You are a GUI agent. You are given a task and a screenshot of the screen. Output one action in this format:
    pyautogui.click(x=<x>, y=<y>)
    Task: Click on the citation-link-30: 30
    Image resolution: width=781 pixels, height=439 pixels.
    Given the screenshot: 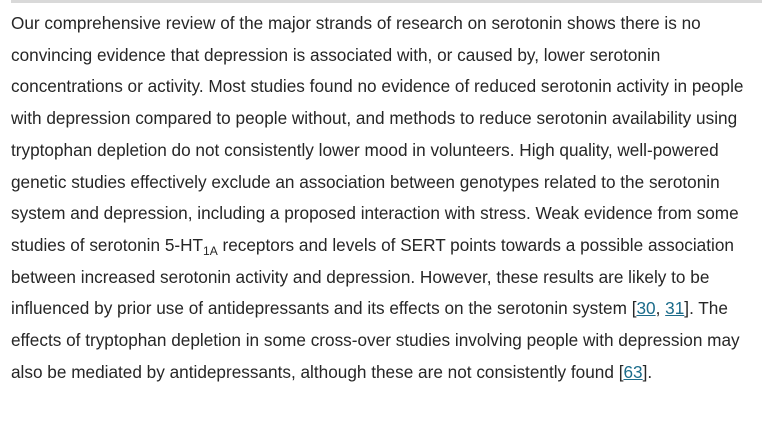 What is the action you would take?
    pyautogui.click(x=646, y=308)
    